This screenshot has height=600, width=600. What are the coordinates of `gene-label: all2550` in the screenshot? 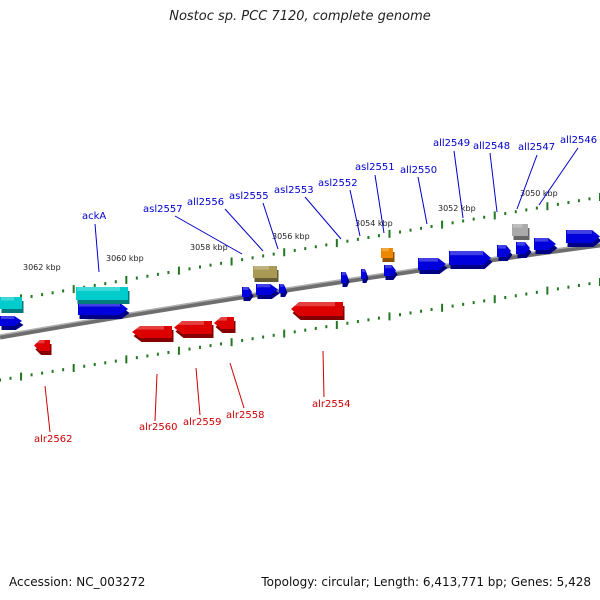 It's located at (418, 170).